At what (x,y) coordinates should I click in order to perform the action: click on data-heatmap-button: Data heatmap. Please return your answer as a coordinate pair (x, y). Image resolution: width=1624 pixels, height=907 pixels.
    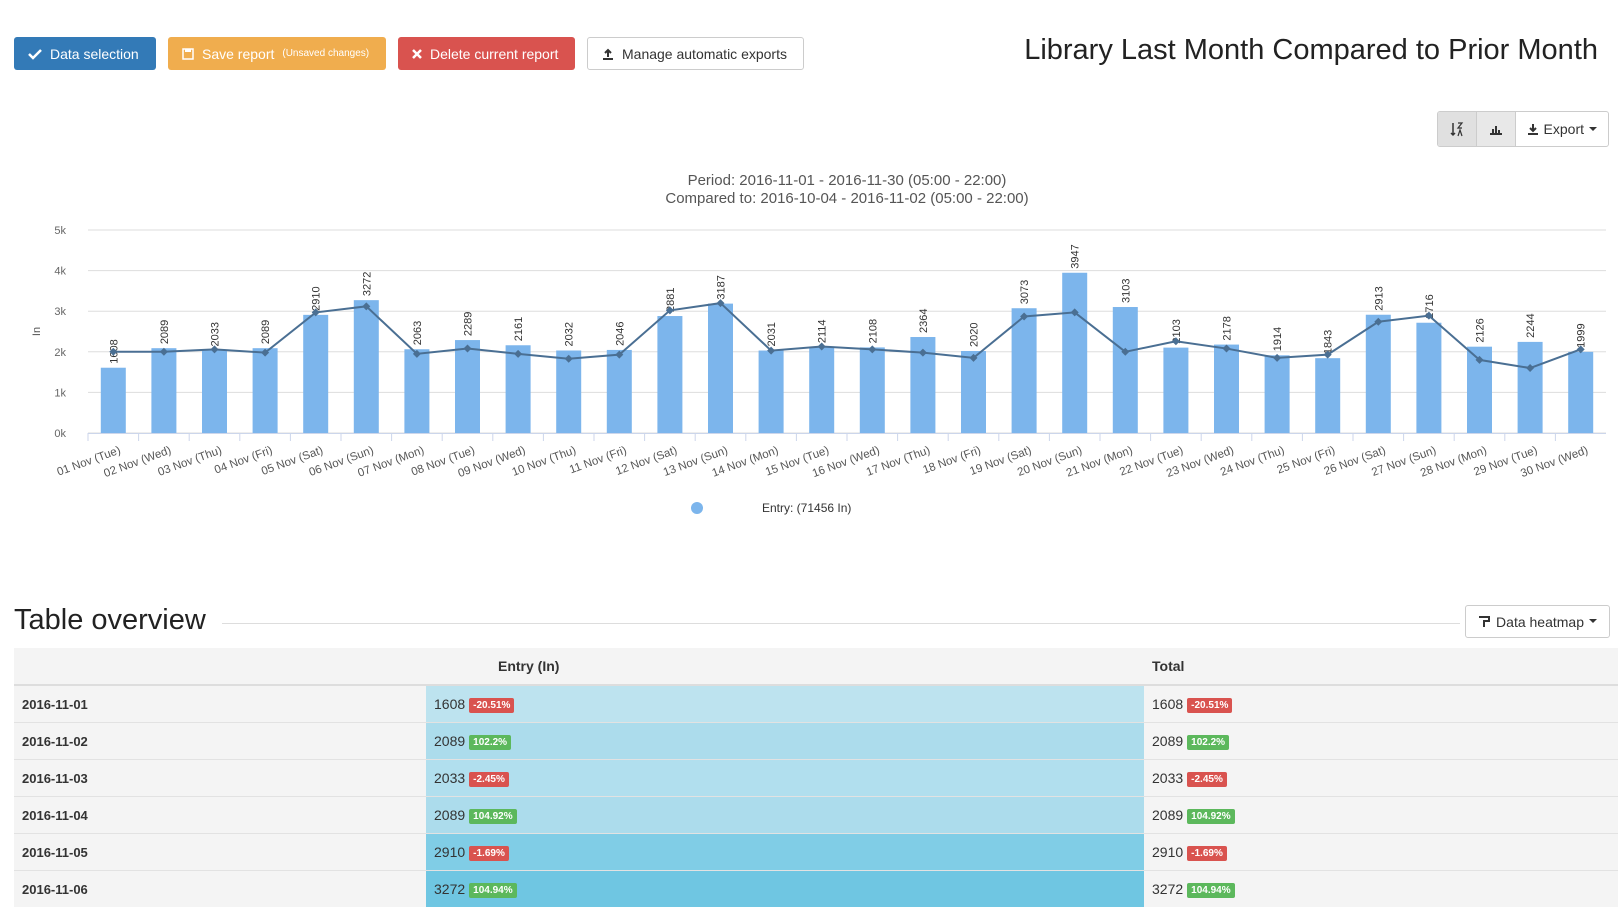
    Looking at the image, I should click on (1537, 621).